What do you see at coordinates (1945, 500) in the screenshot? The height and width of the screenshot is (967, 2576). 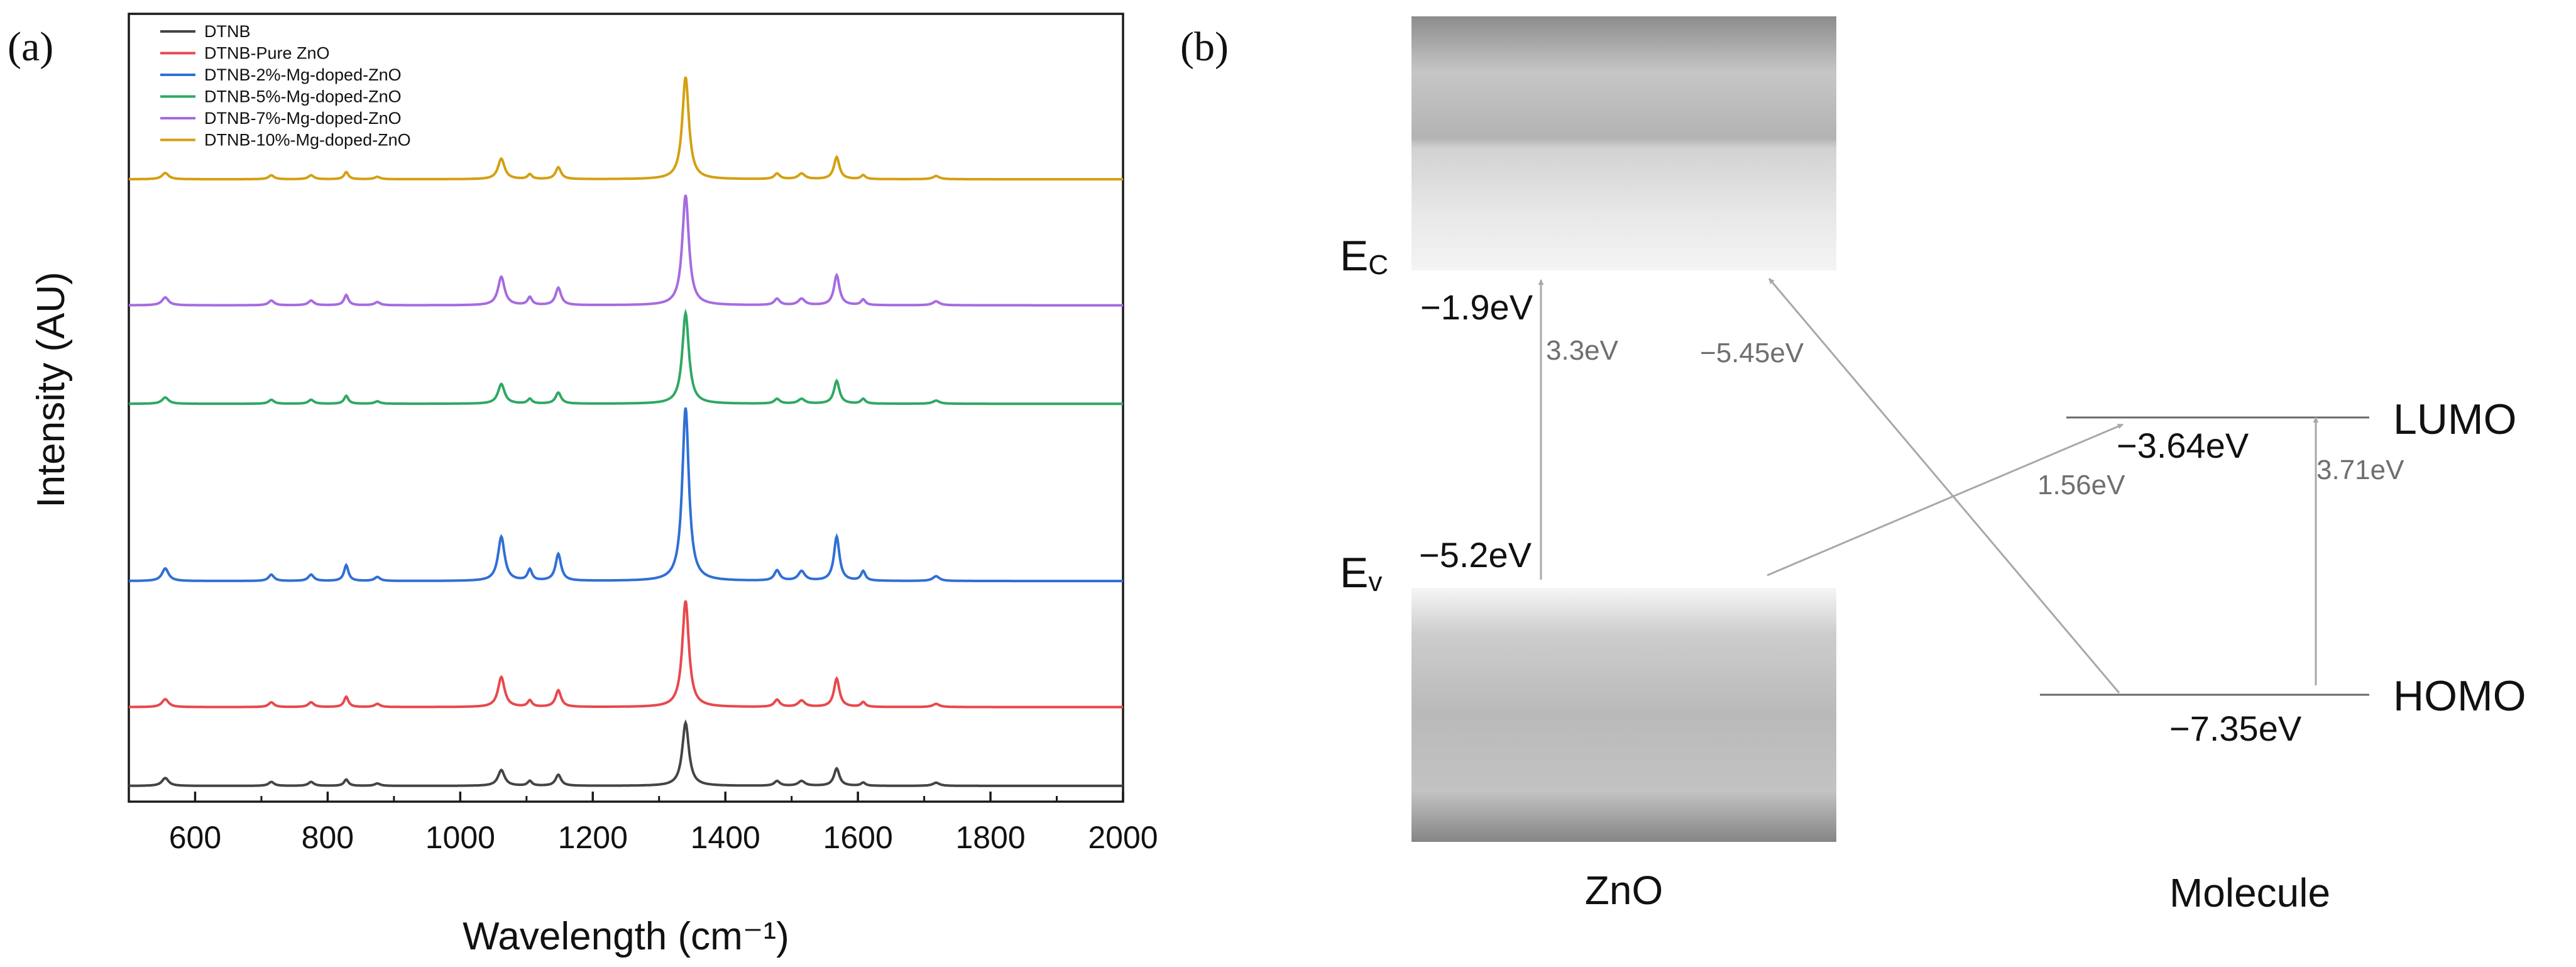 I see `vb-to-lumo-arrow` at bounding box center [1945, 500].